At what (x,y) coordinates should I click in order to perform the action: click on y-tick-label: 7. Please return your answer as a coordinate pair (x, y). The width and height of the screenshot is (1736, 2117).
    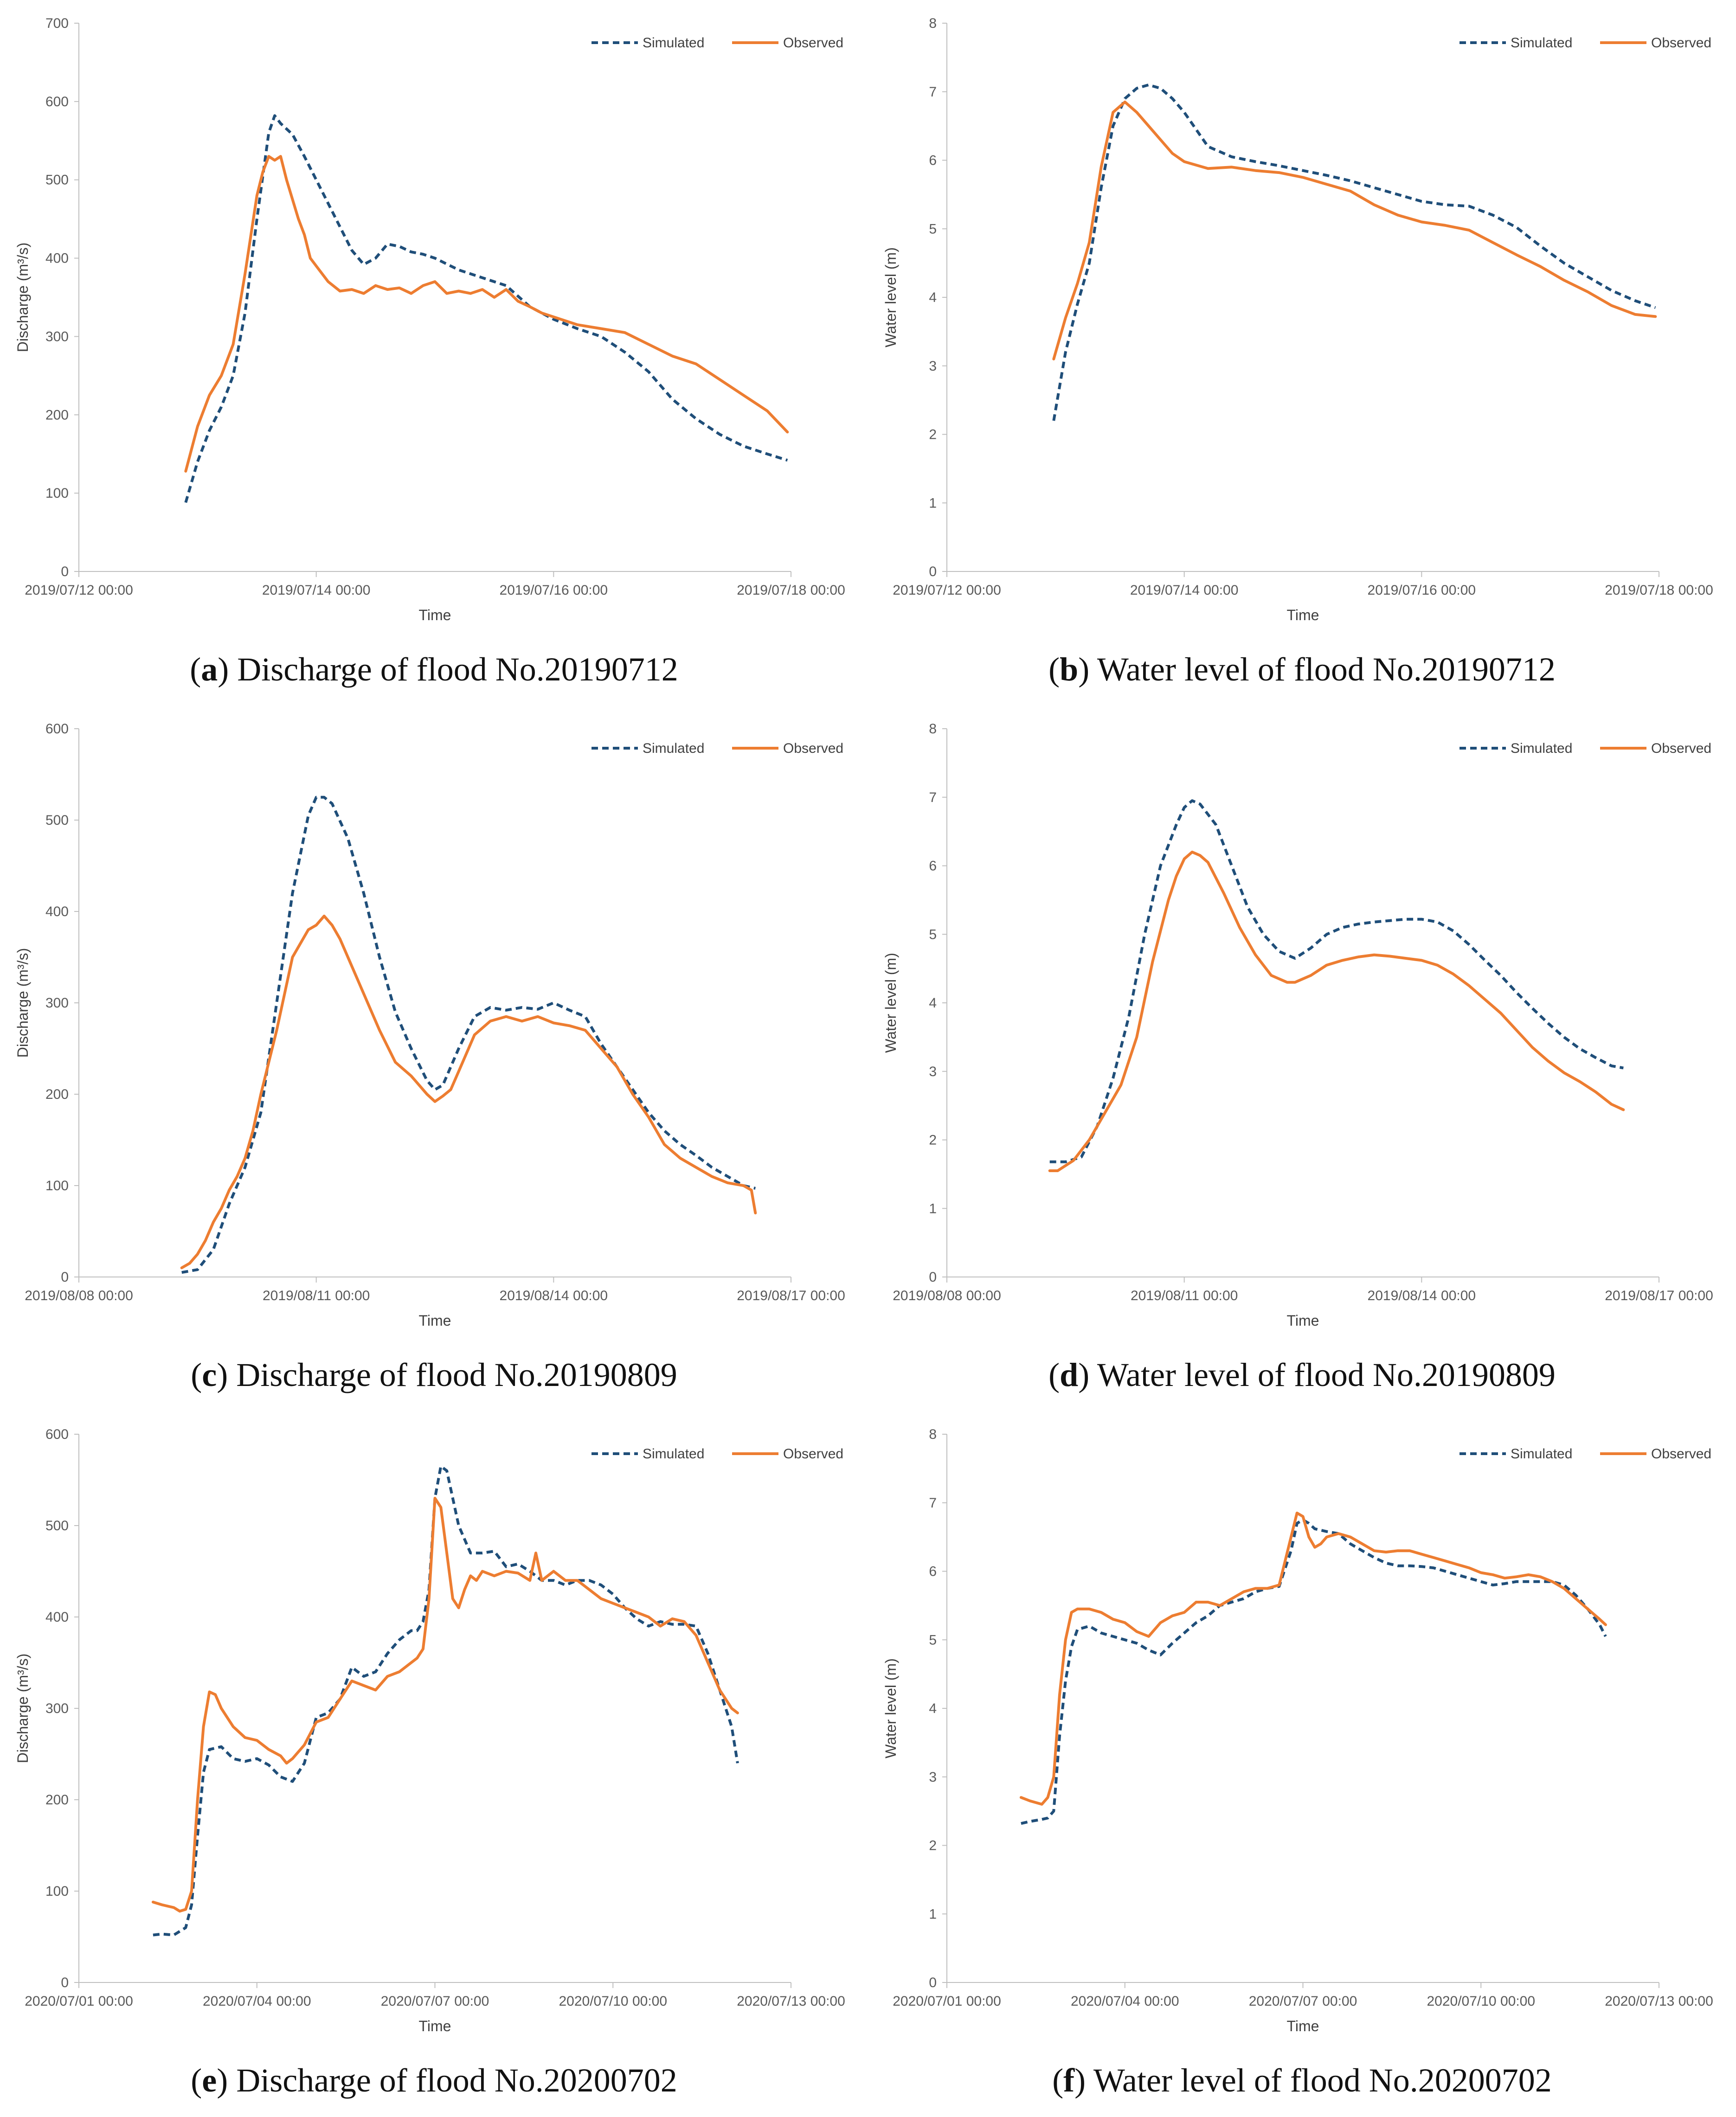
    Looking at the image, I should click on (933, 92).